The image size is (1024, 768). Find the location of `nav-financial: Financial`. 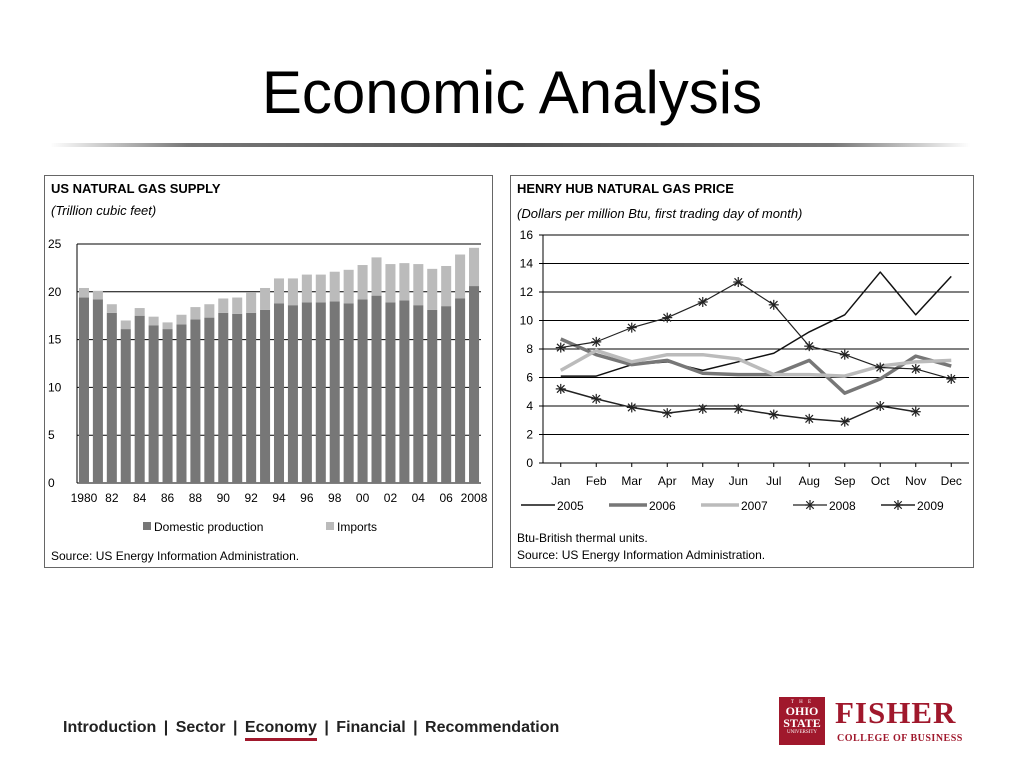

nav-financial: Financial is located at coordinates (371, 727).